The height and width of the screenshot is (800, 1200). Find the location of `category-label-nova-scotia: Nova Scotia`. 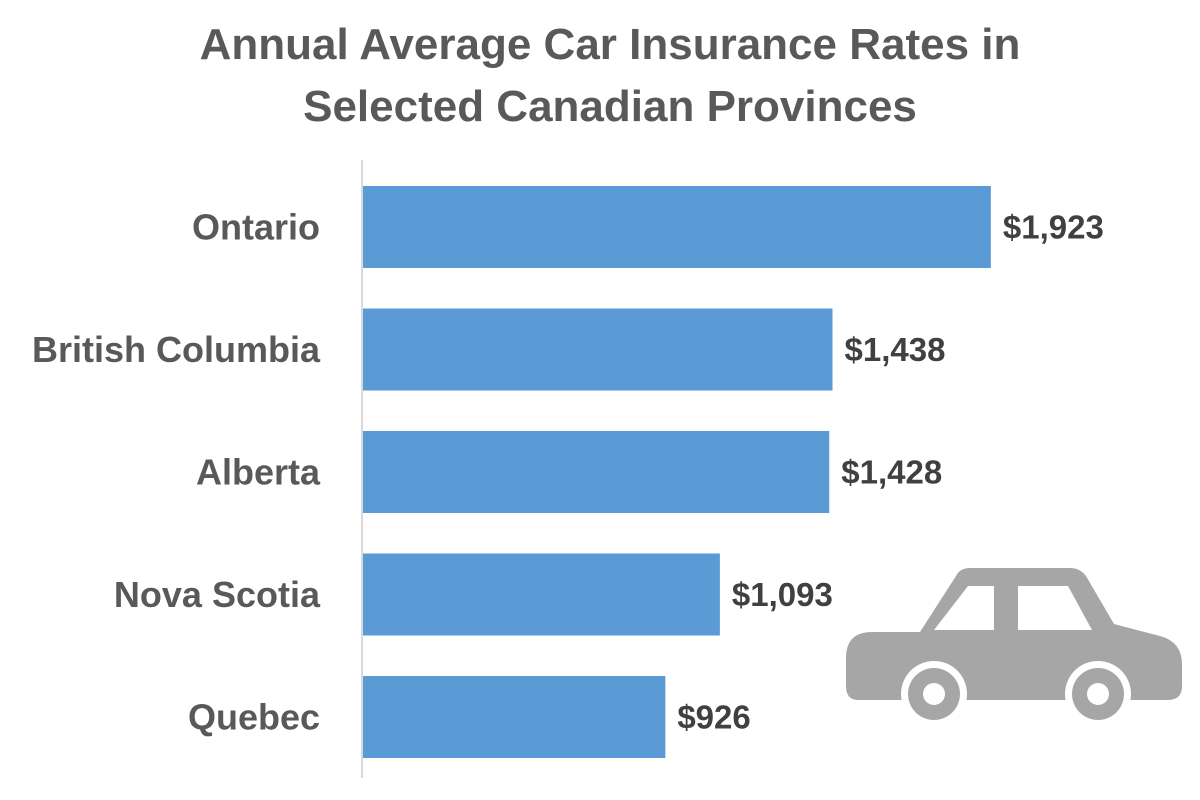

category-label-nova-scotia: Nova Scotia is located at coordinates (217, 594).